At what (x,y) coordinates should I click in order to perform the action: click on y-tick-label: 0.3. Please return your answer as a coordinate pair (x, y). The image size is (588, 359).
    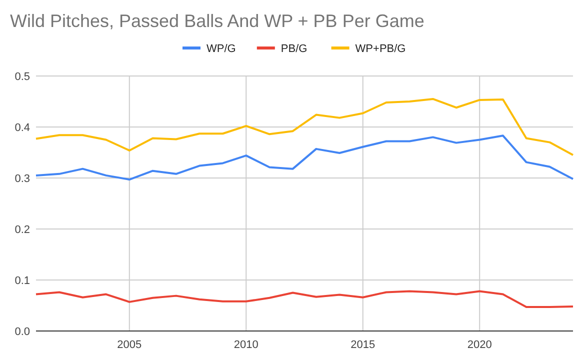
    Looking at the image, I should click on (22, 179).